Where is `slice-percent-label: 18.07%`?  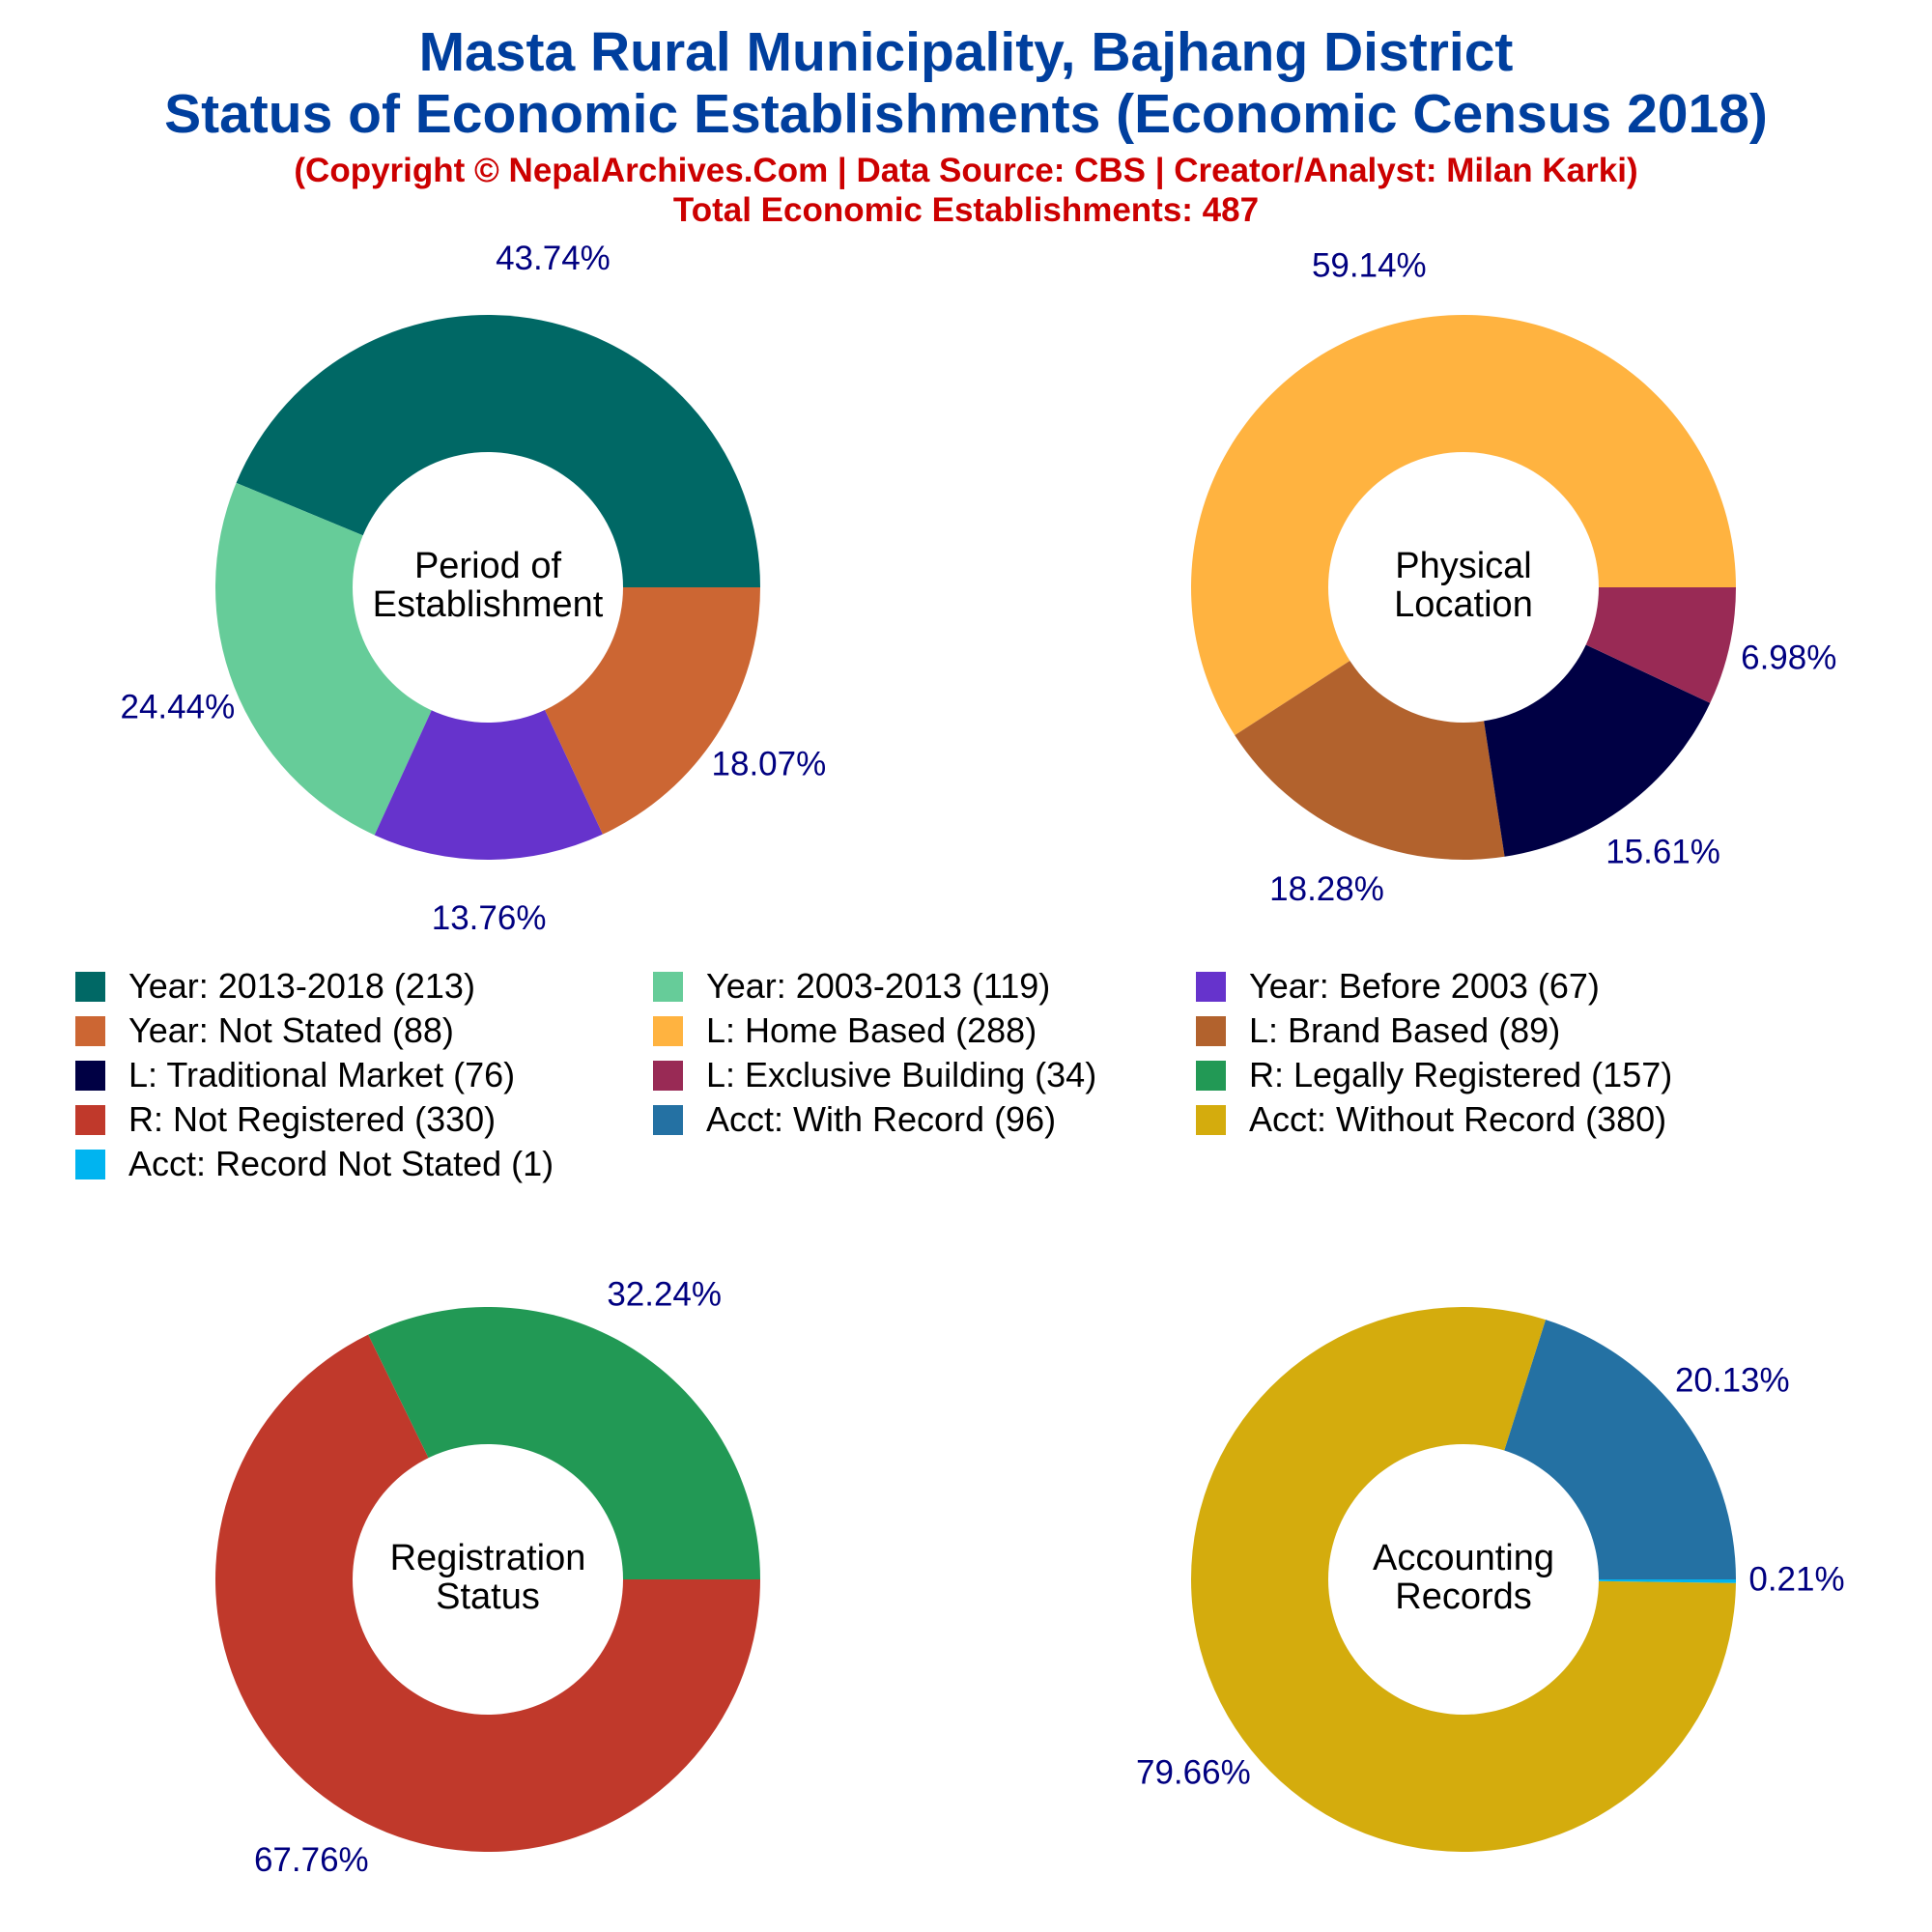
slice-percent-label: 18.07% is located at coordinates (769, 764).